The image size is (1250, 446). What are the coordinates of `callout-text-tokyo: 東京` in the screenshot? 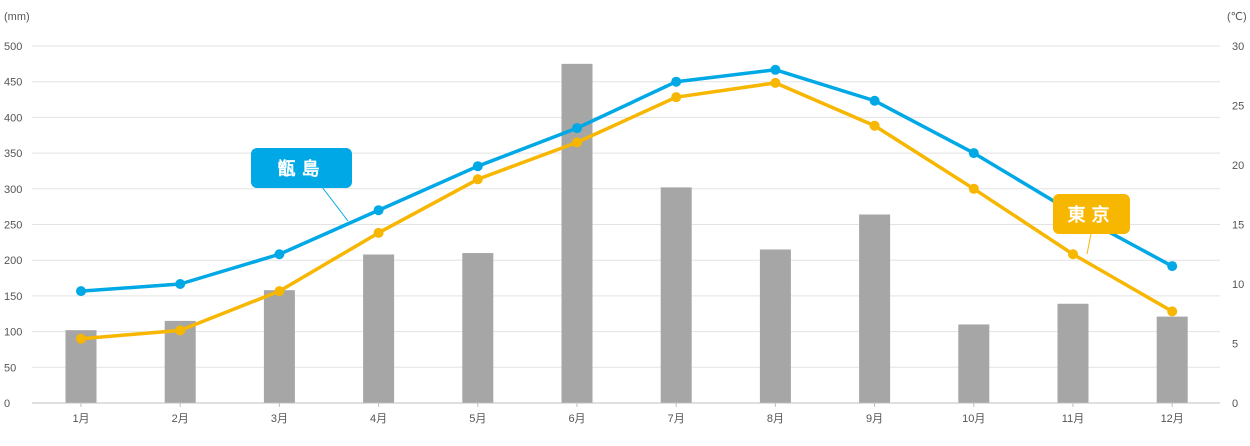 It's located at (1092, 214).